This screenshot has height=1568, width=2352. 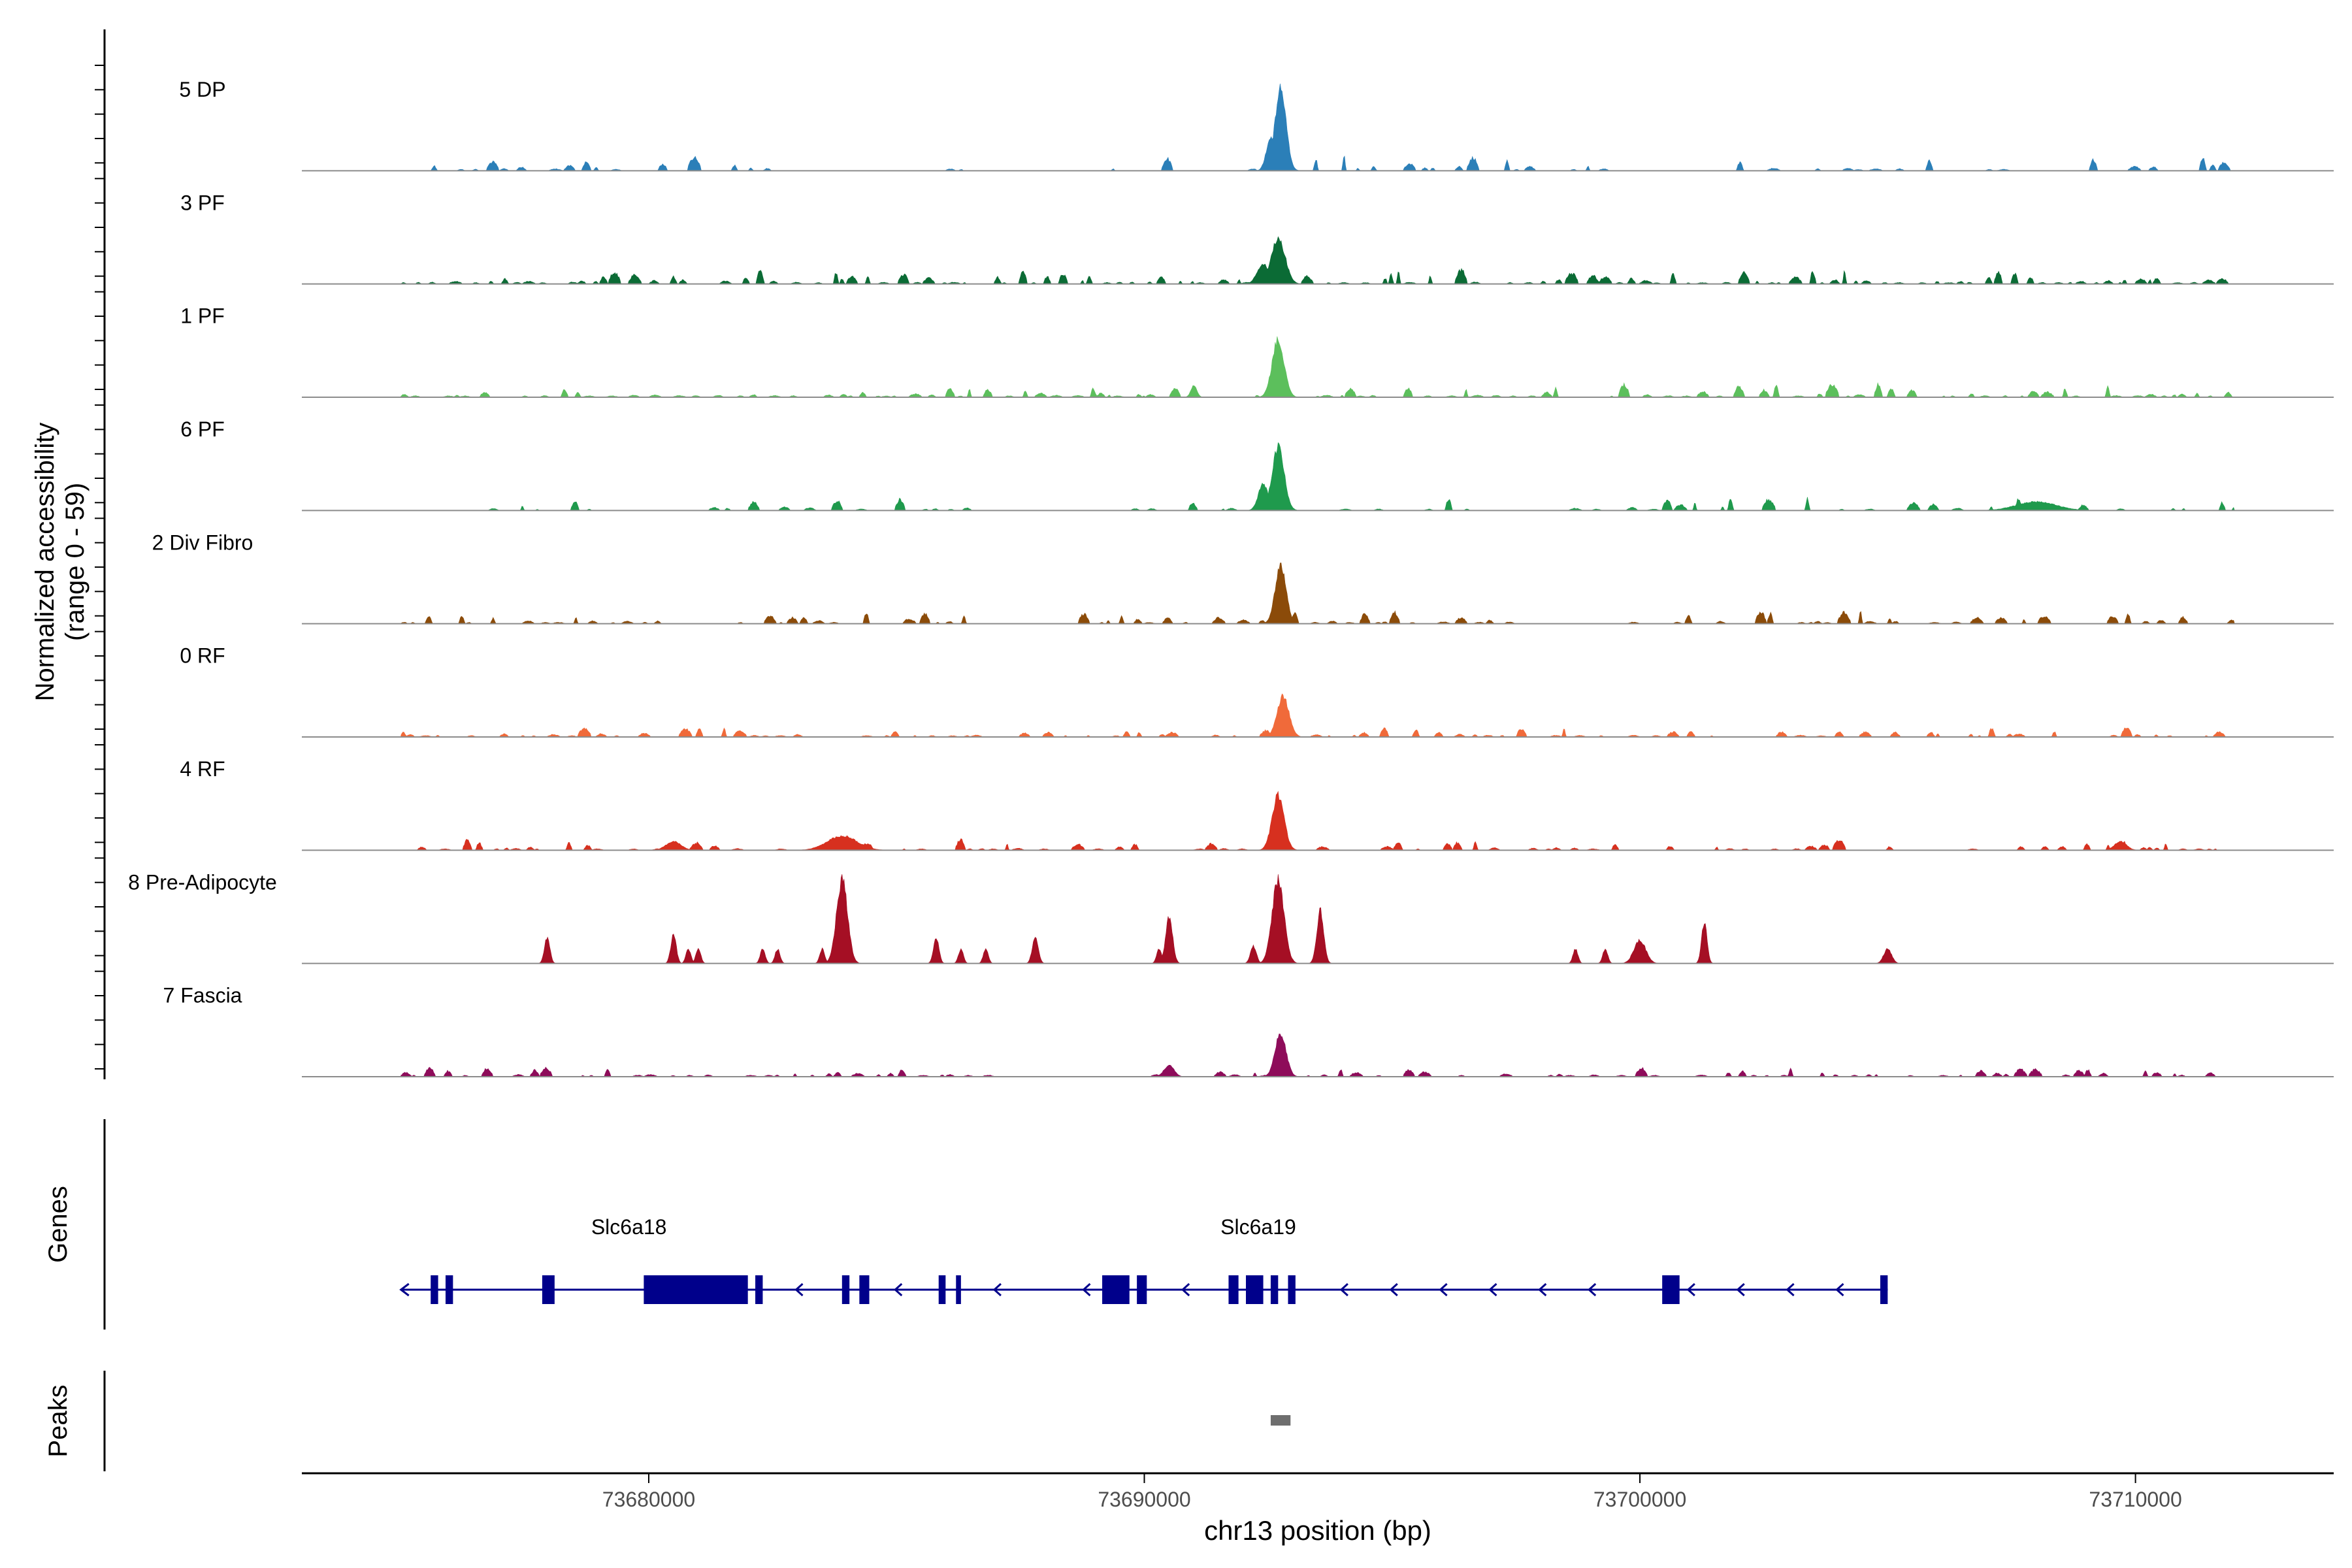 I want to click on x-tick-label: 73710000, so click(x=2135, y=1499).